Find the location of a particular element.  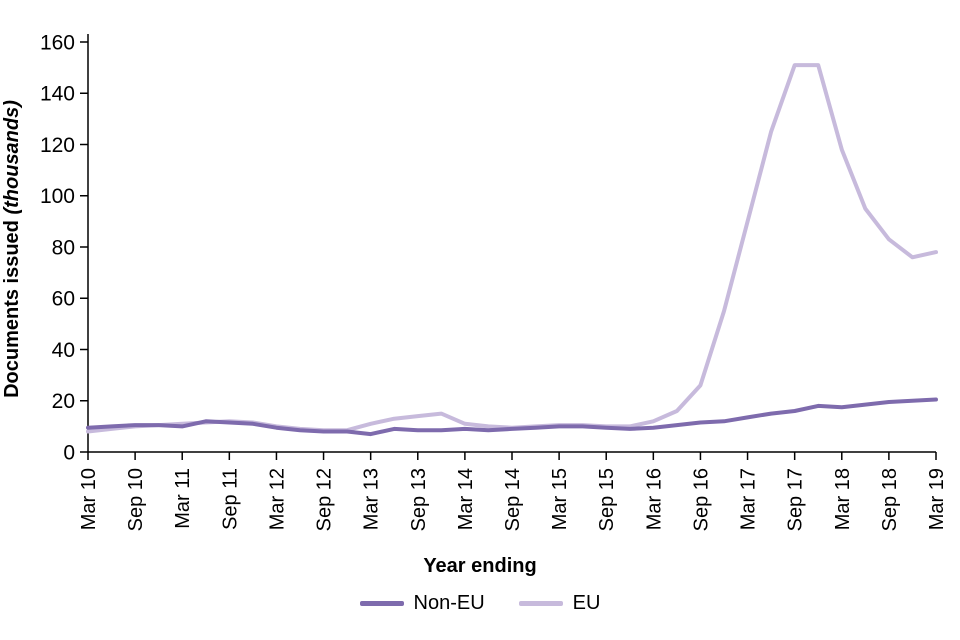

legend-swatch-non-eu is located at coordinates (381, 603).